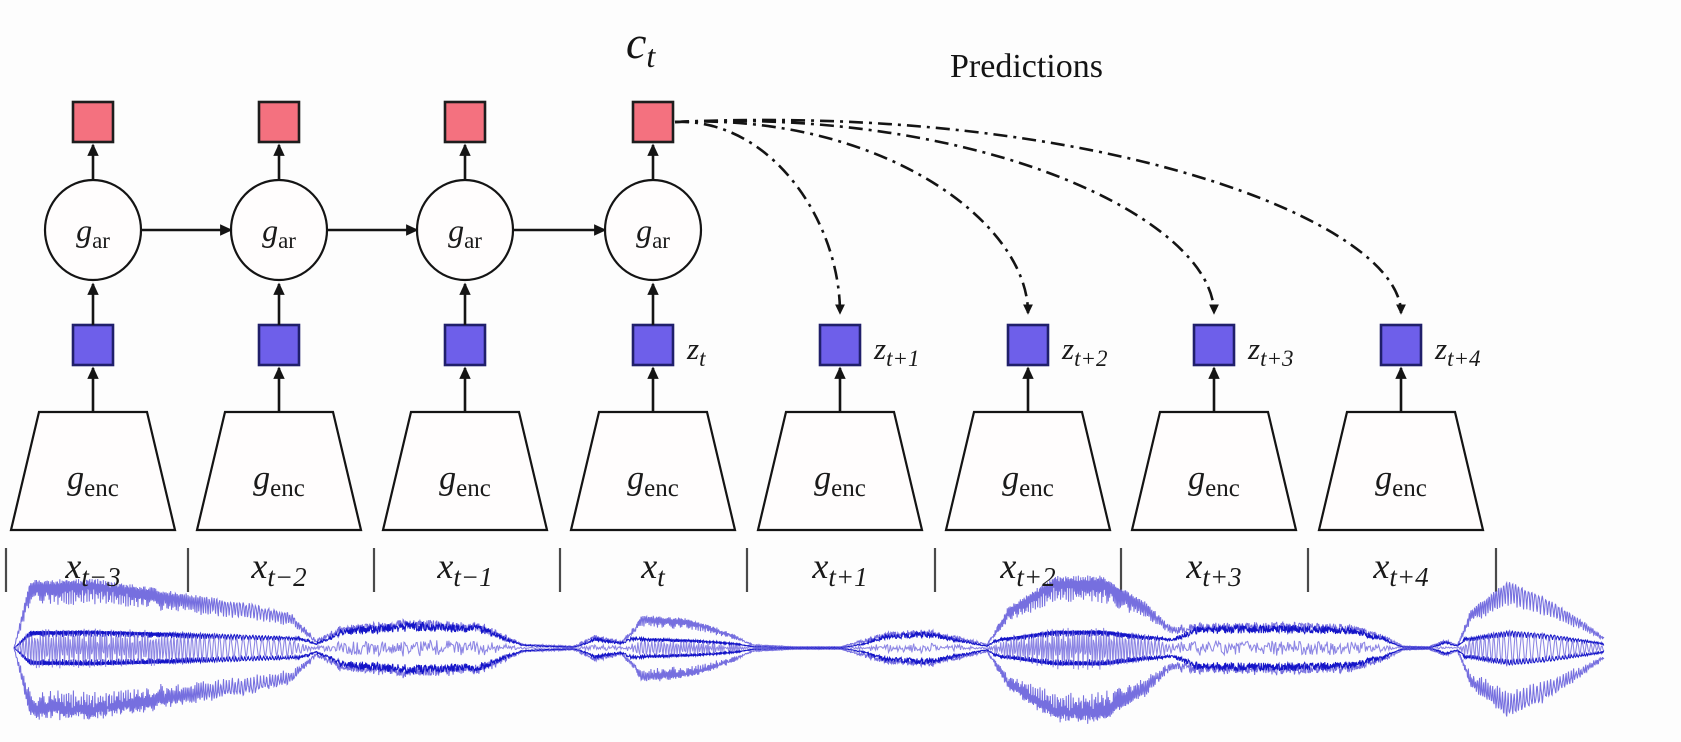  Describe the element at coordinates (653, 569) in the screenshot. I see `input-label-3: xt` at that location.